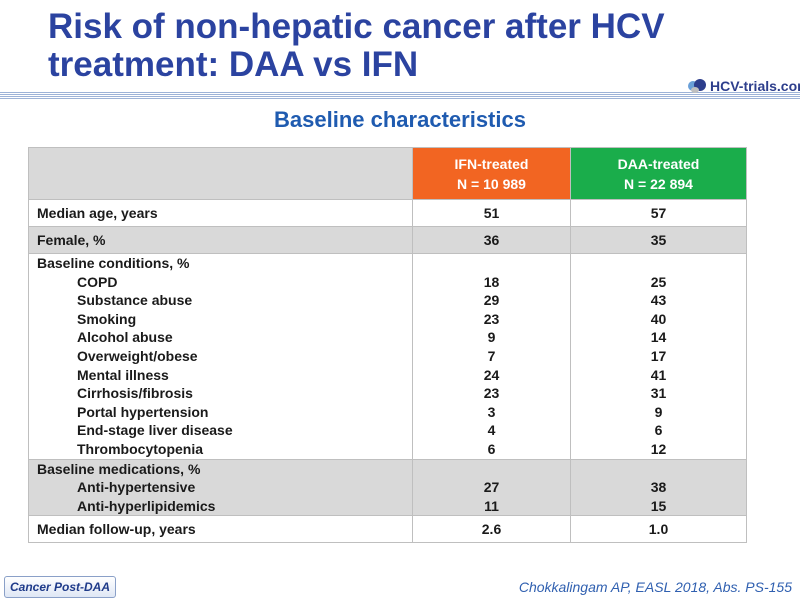 This screenshot has height=600, width=800. Describe the element at coordinates (658, 213) in the screenshot. I see `daa-value: 57` at that location.